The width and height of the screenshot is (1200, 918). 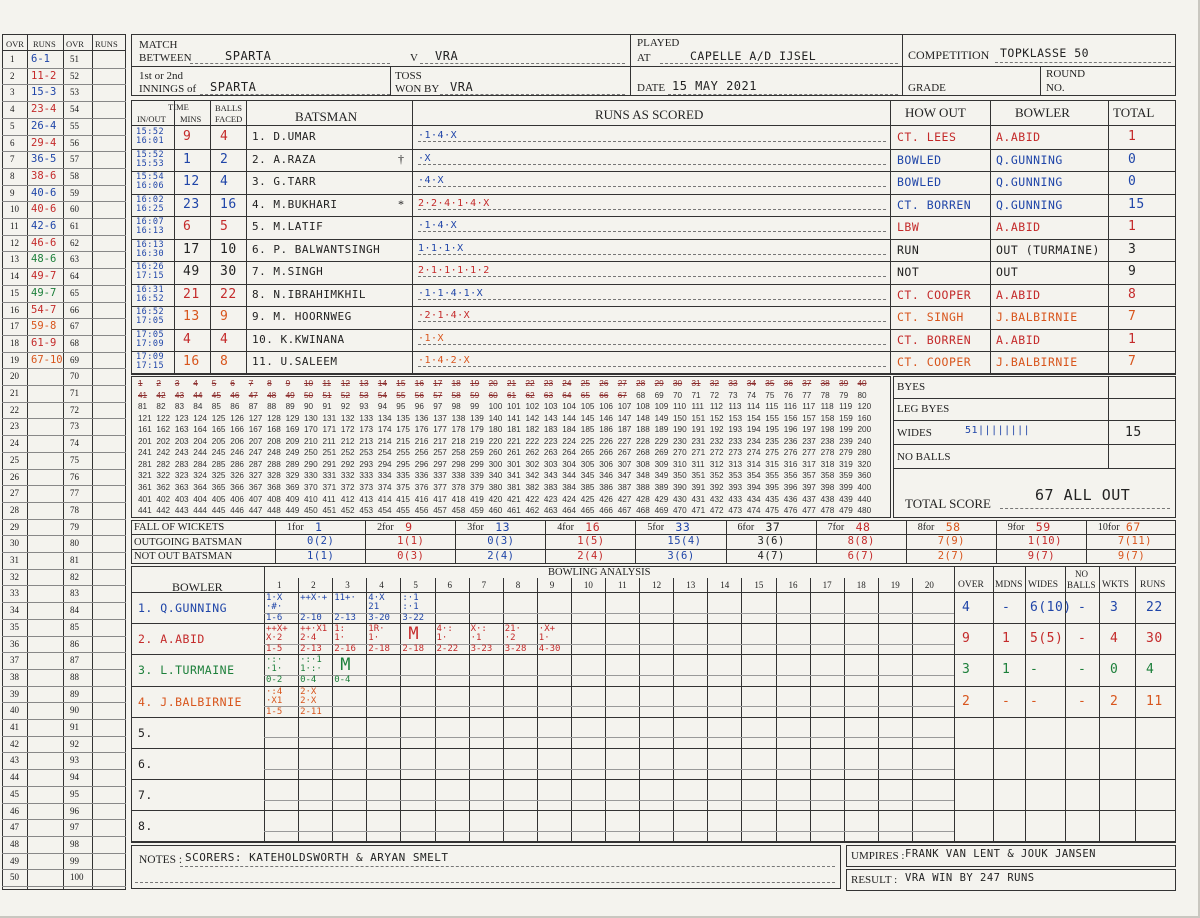 What do you see at coordinates (329, 476) in the screenshot?
I see `tally-number: 331` at bounding box center [329, 476].